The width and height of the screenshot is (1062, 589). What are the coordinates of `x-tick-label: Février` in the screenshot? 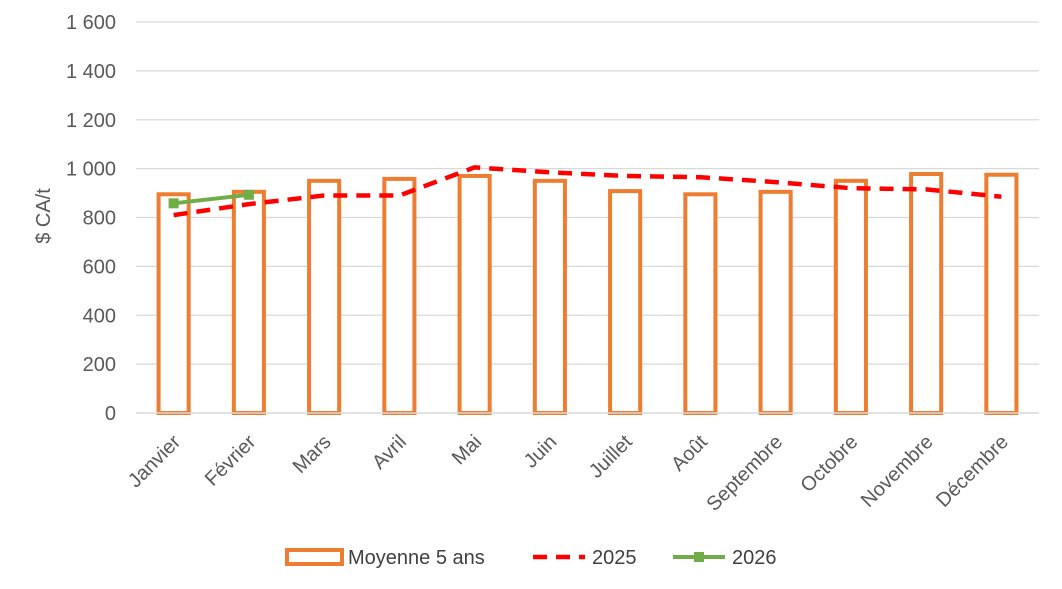 It's located at (231, 461).